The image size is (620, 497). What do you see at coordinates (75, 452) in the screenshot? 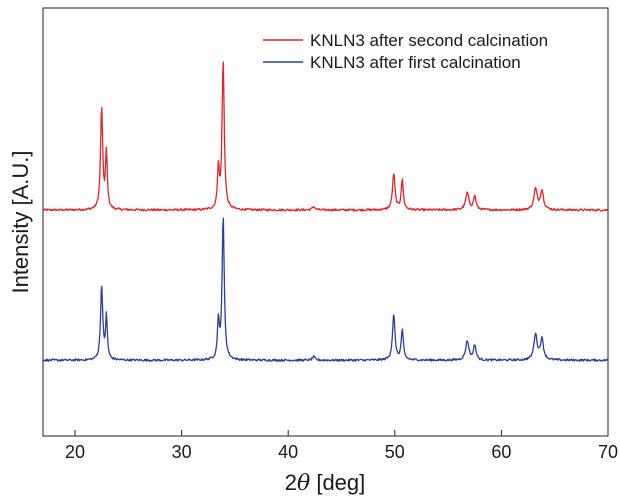
I see `x-tick-label: 20` at bounding box center [75, 452].